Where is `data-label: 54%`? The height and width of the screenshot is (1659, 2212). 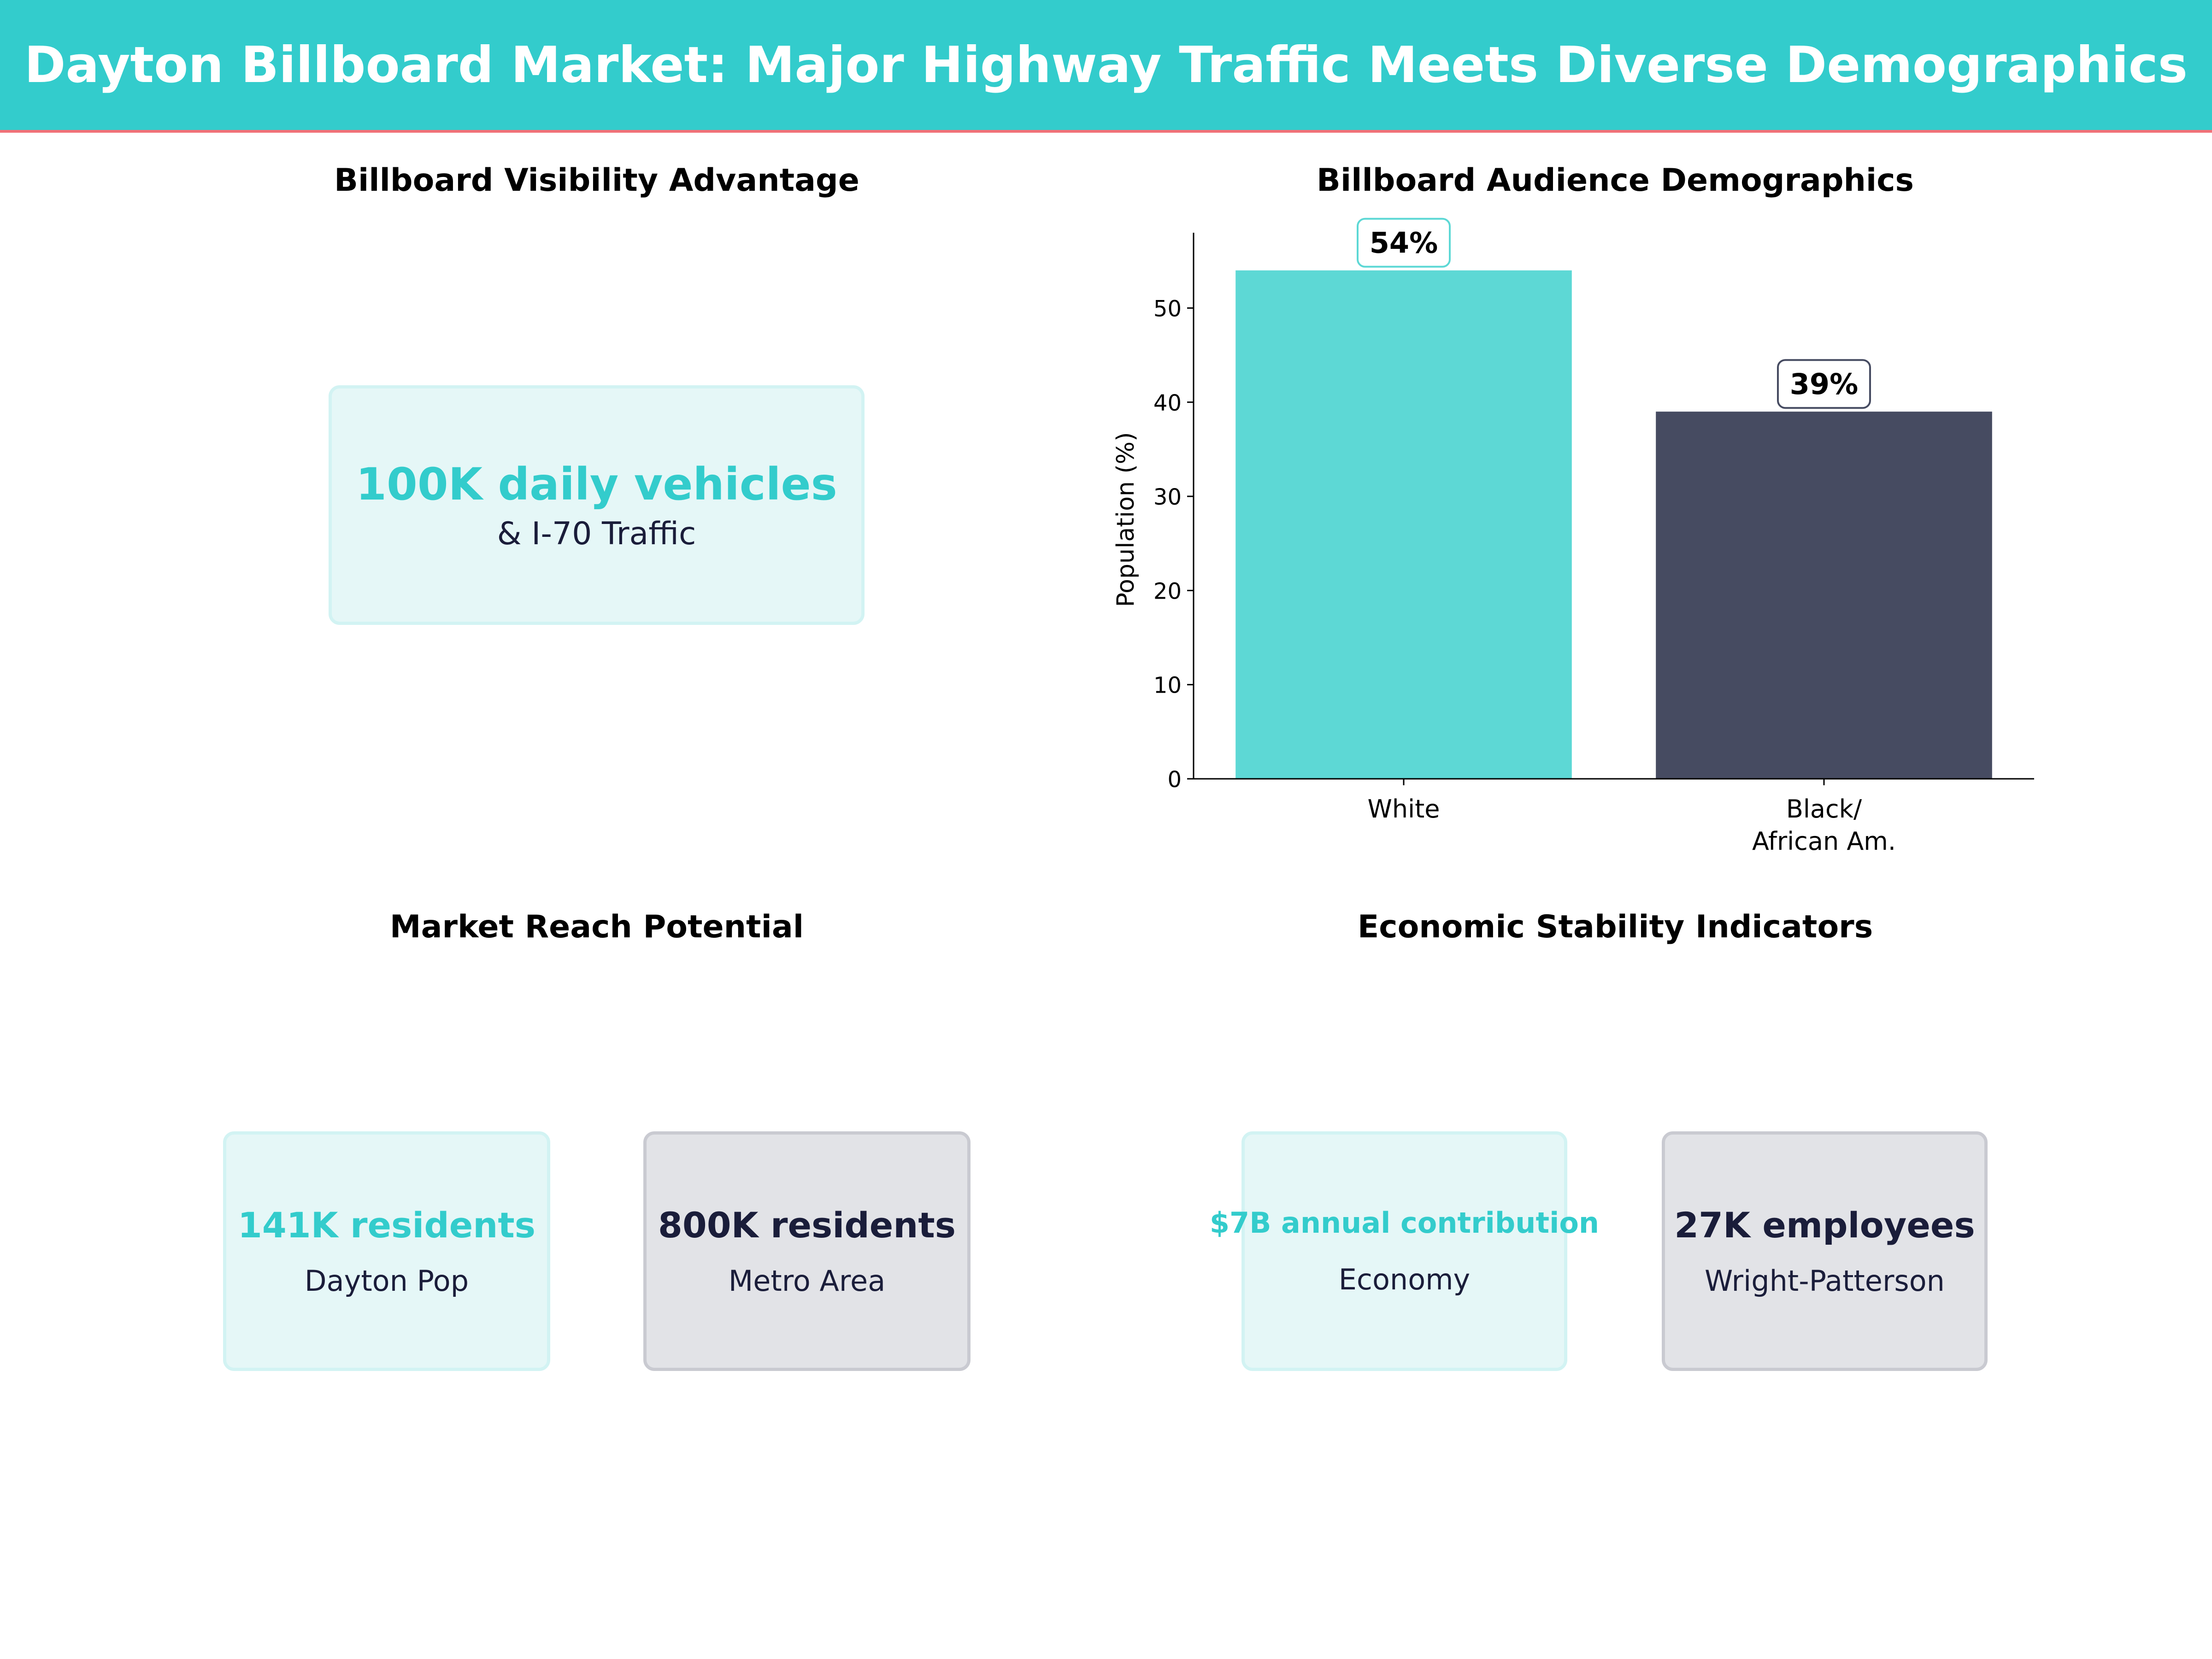 data-label: 54% is located at coordinates (1404, 243).